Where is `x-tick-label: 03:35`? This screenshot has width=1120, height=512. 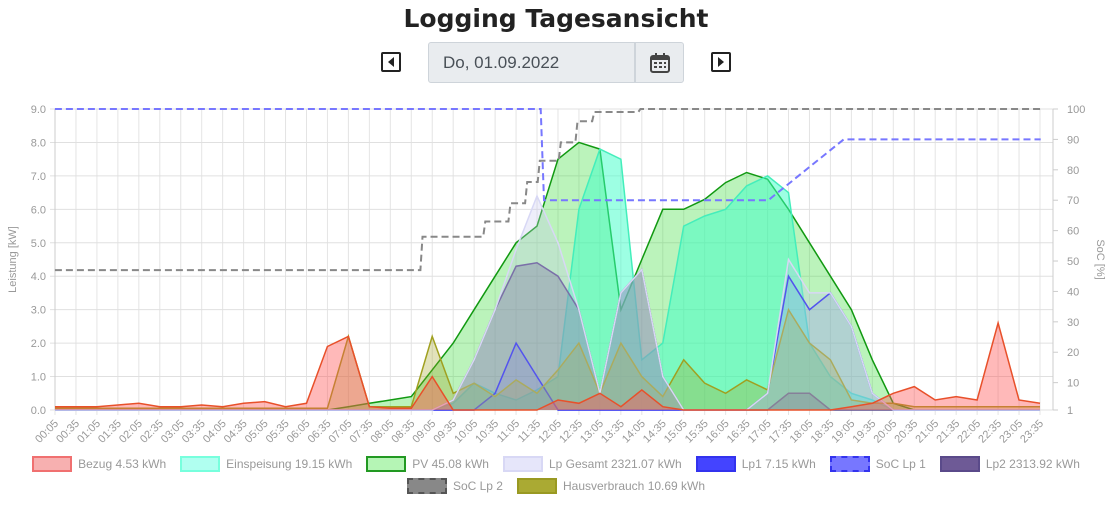
x-tick-label: 03:35 is located at coordinates (194, 432).